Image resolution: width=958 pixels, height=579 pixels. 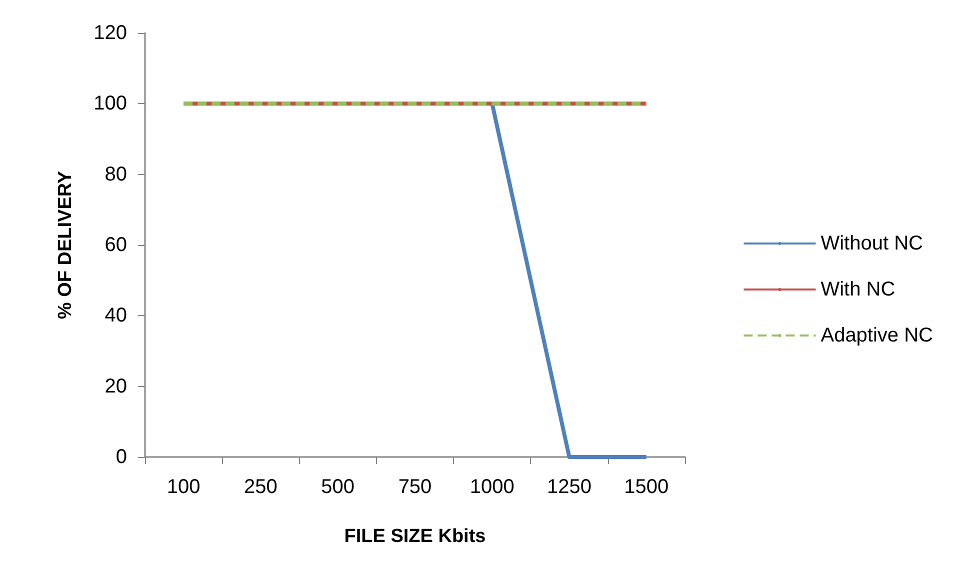 What do you see at coordinates (877, 335) in the screenshot?
I see `legend-label: Adaptive NC` at bounding box center [877, 335].